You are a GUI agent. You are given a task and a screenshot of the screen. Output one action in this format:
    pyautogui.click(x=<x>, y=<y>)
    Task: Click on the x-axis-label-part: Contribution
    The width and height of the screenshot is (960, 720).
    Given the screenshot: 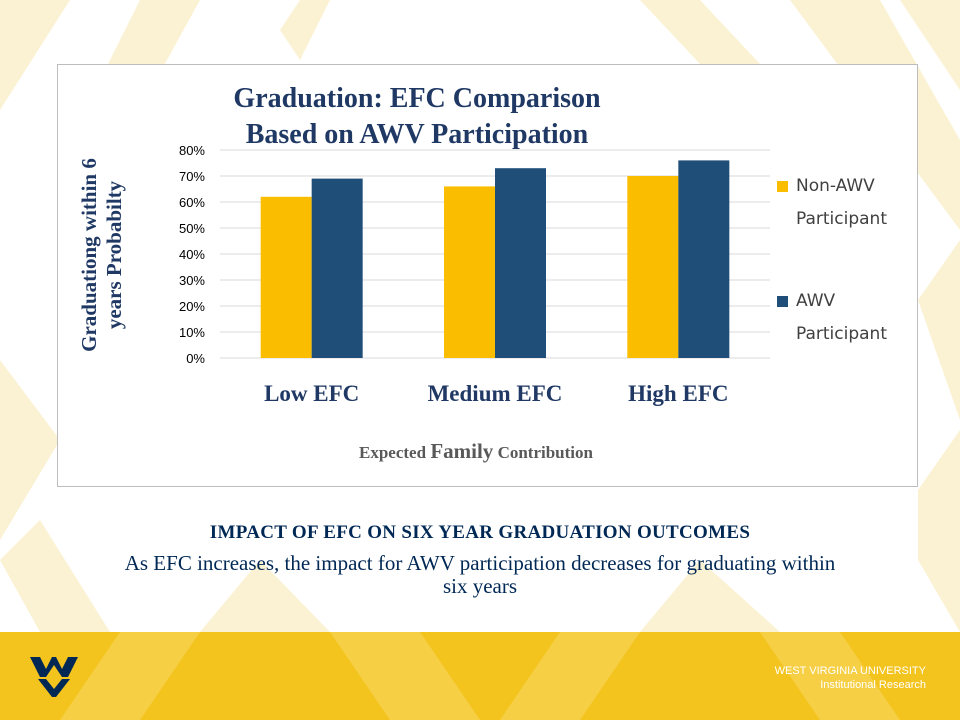 What is the action you would take?
    pyautogui.click(x=543, y=452)
    